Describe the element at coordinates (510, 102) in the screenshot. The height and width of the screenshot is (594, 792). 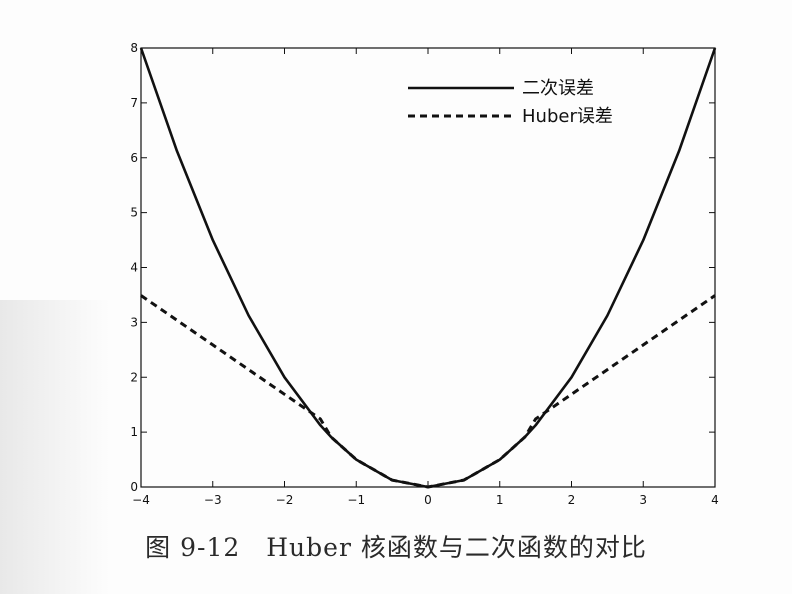
I see `legend: 二次误差 Huber误差` at that location.